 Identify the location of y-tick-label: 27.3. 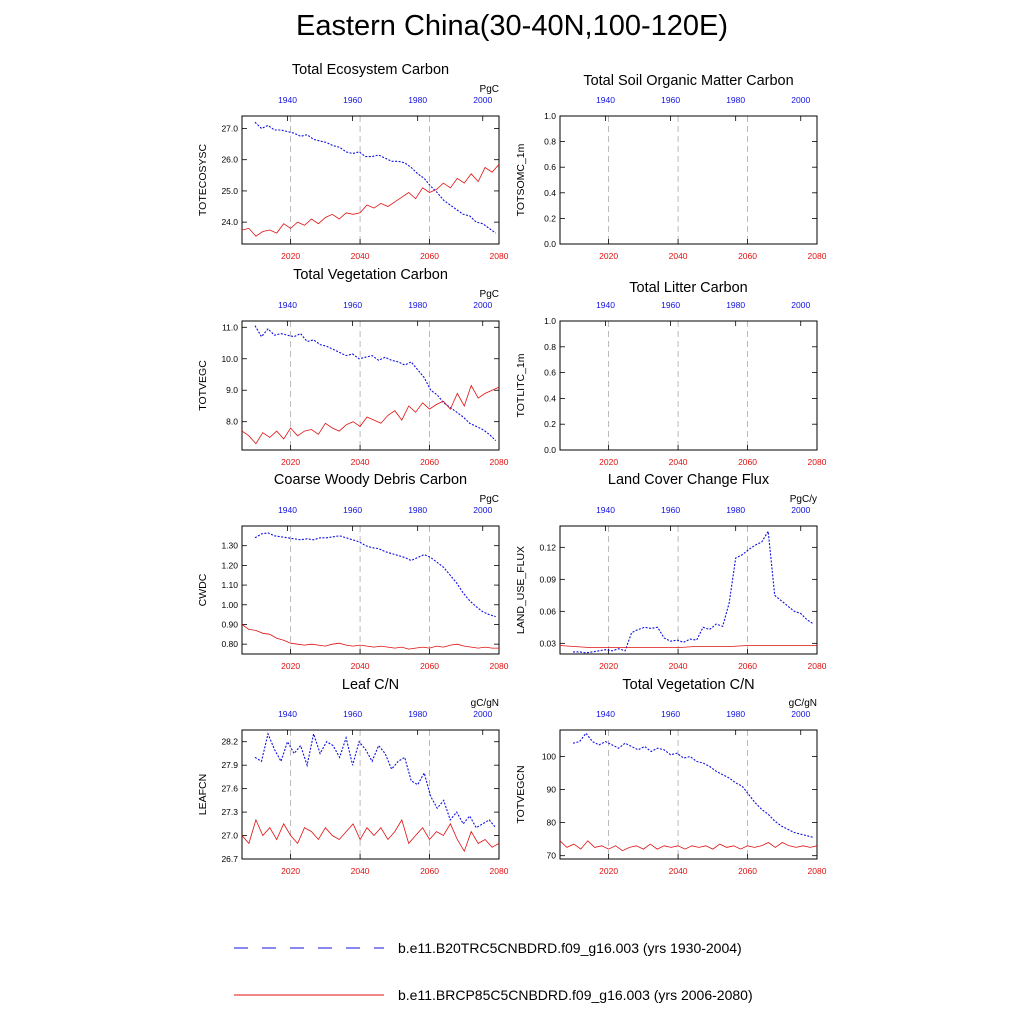
(229, 812).